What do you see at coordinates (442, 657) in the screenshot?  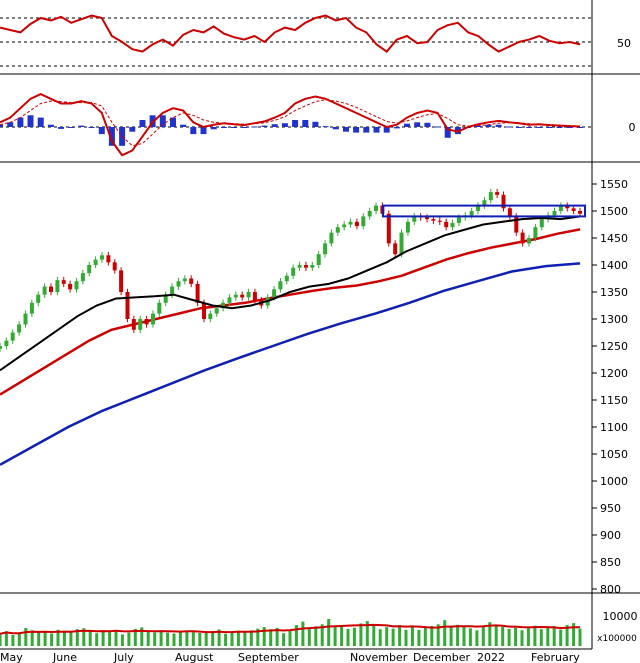 I see `month-label: December` at bounding box center [442, 657].